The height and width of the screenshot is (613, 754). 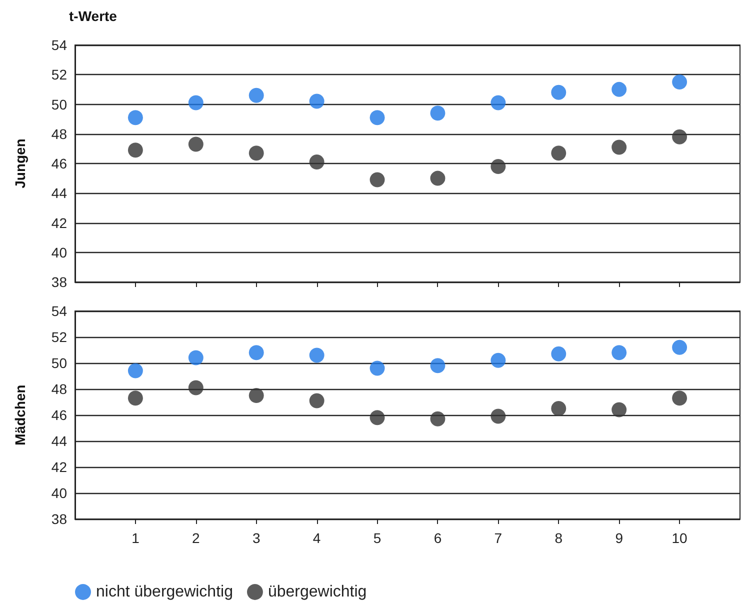 I want to click on x-tick-label: 6, so click(x=438, y=538).